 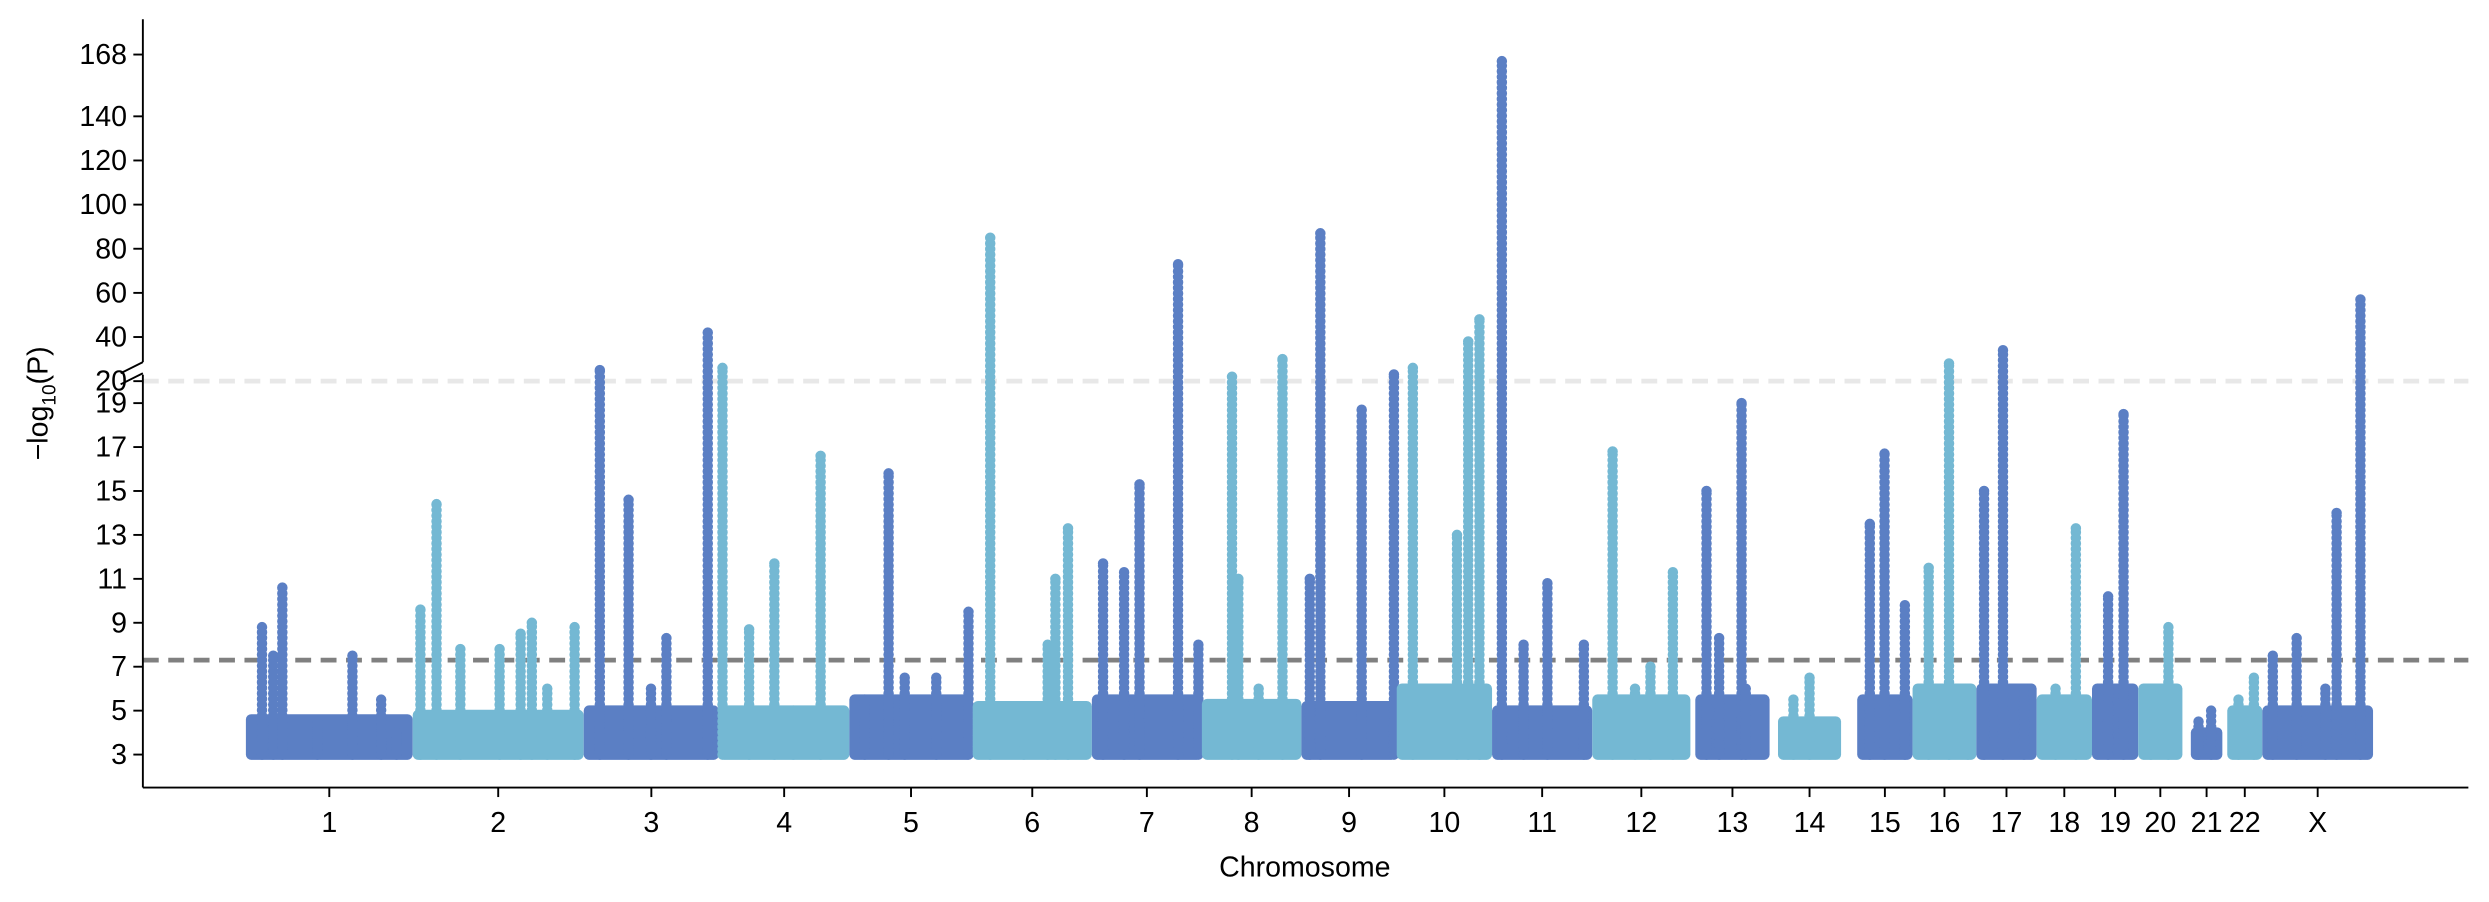 I want to click on y-tick-label: 40, so click(x=111, y=338).